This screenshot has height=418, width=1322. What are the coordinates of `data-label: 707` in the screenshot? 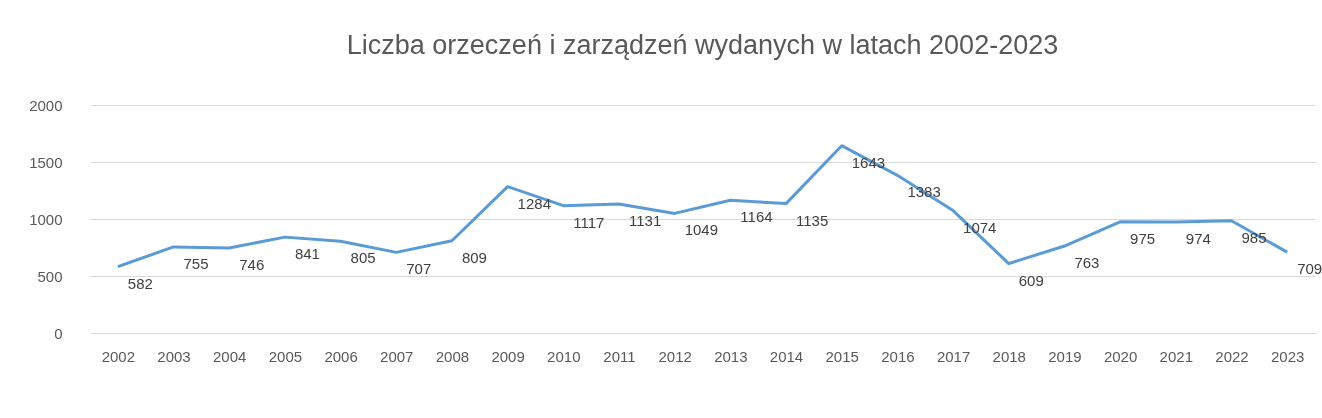 It's located at (419, 269).